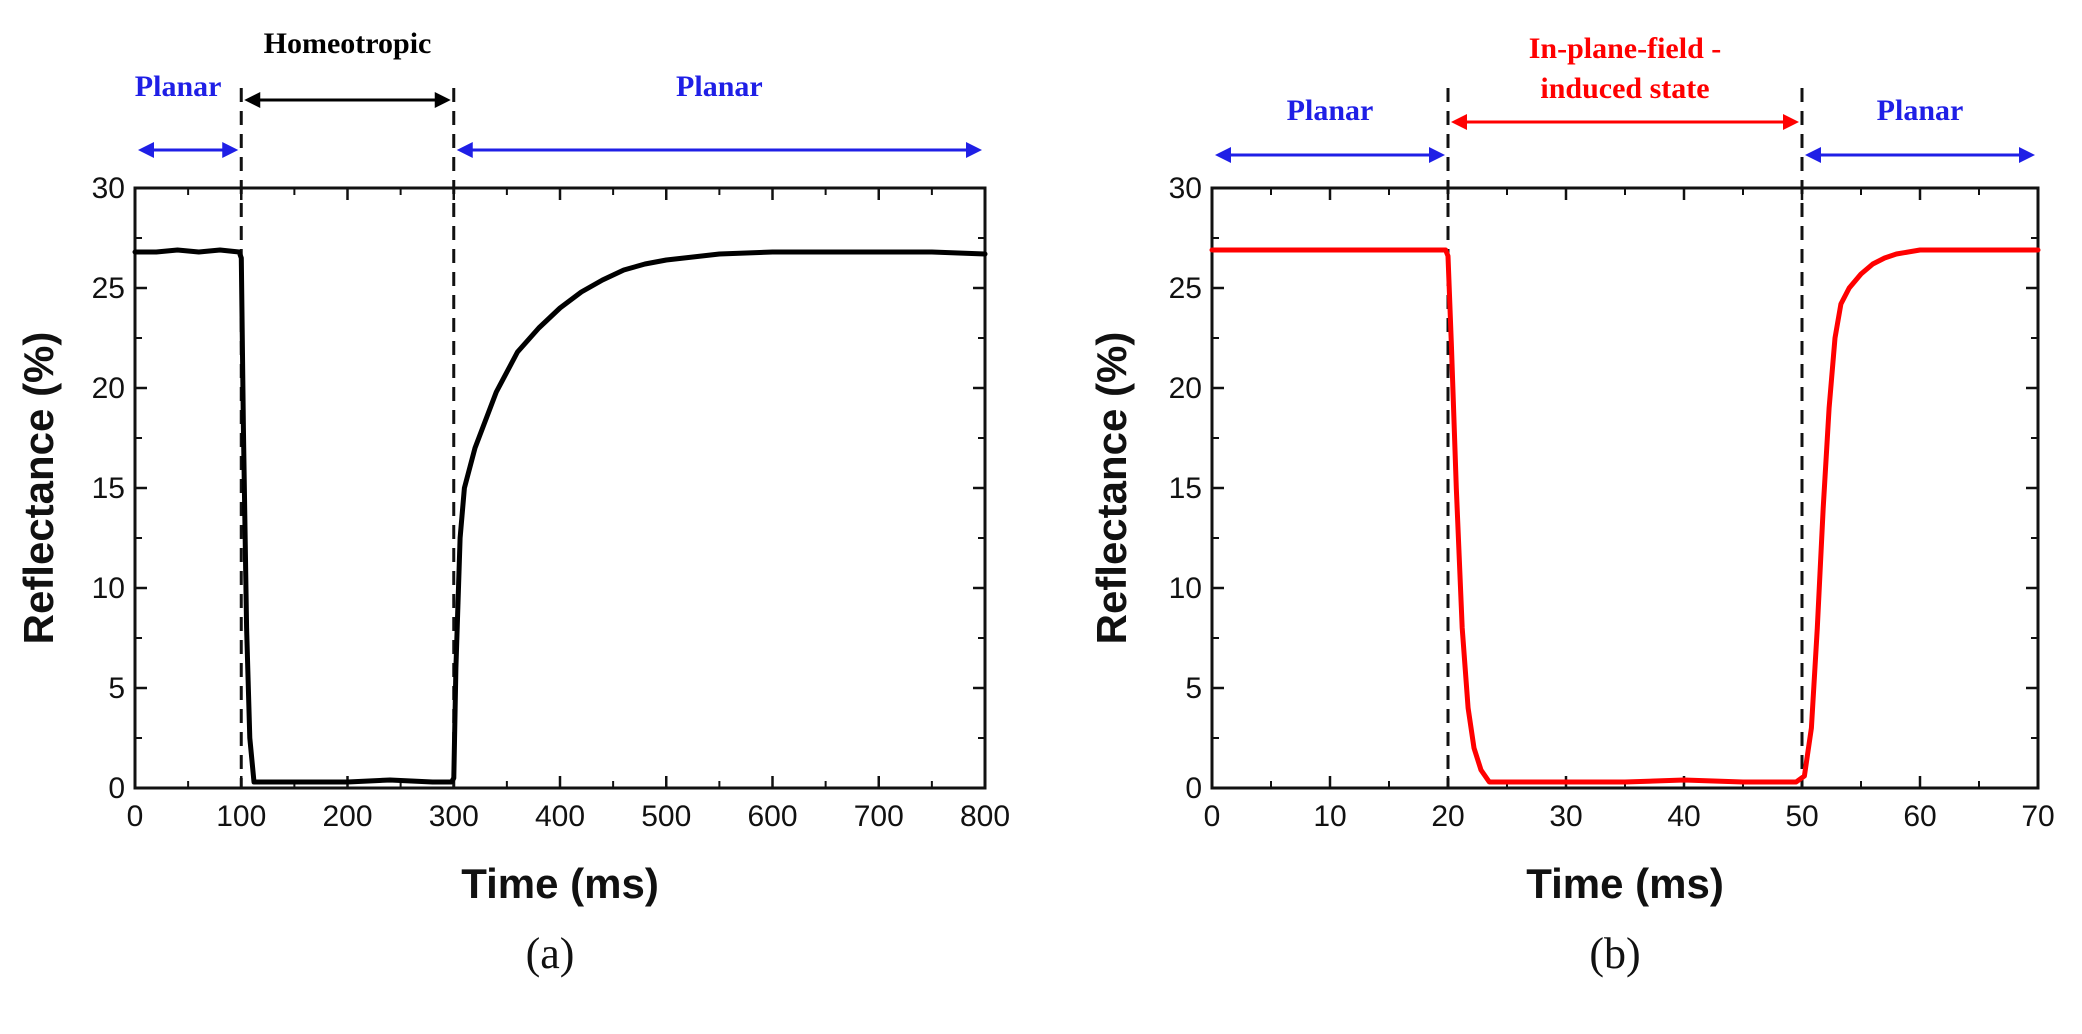 This screenshot has height=1034, width=2082. I want to click on x-tick-label: 20, so click(1447, 816).